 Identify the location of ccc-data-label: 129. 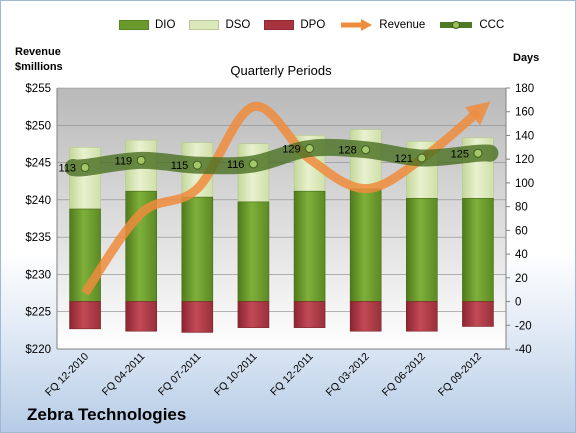
(291, 150).